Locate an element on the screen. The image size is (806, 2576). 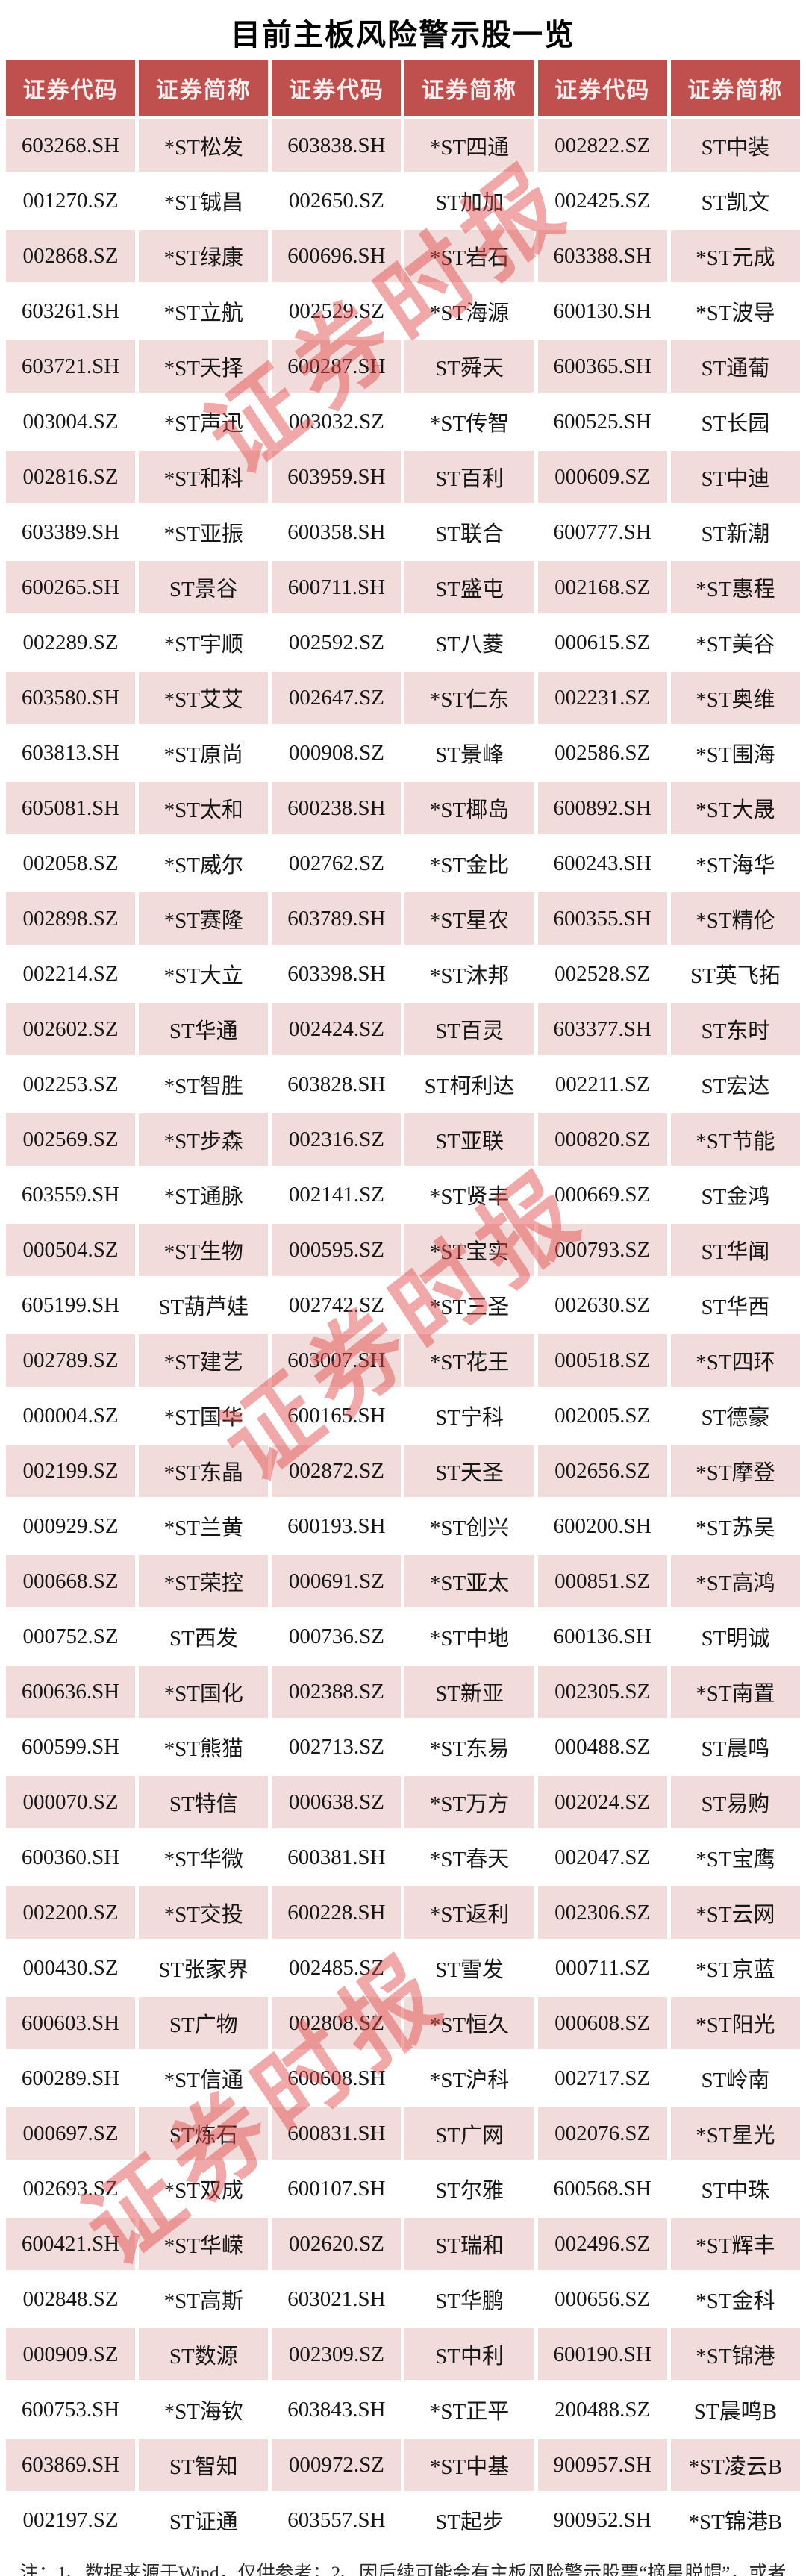
stock-name-cell: *ST正平 is located at coordinates (469, 2409).